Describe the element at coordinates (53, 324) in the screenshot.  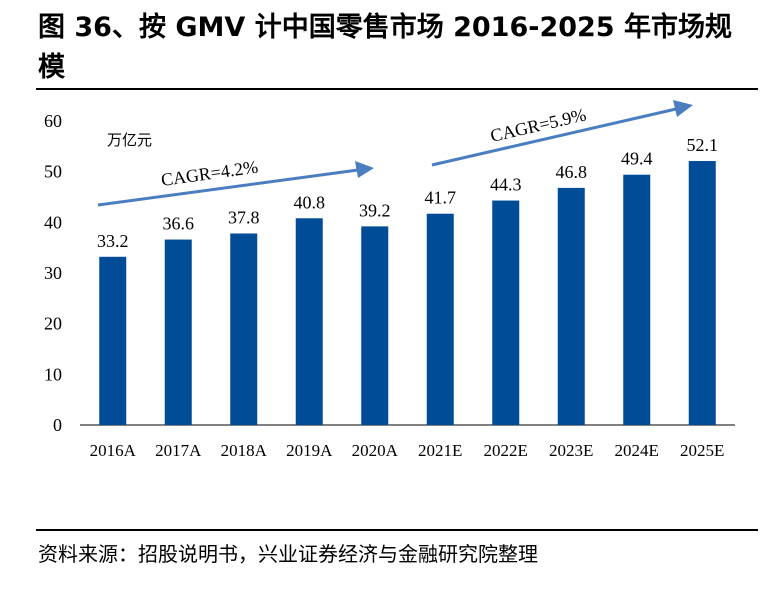
I see `y-tick-label: 20` at that location.